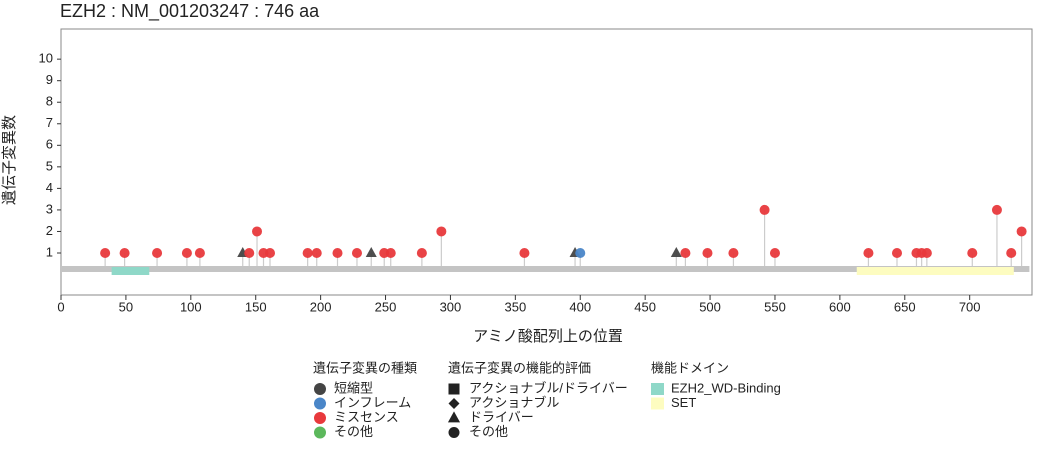 The height and width of the screenshot is (450, 1039). Describe the element at coordinates (49, 144) in the screenshot. I see `y-tick-label: 6` at that location.